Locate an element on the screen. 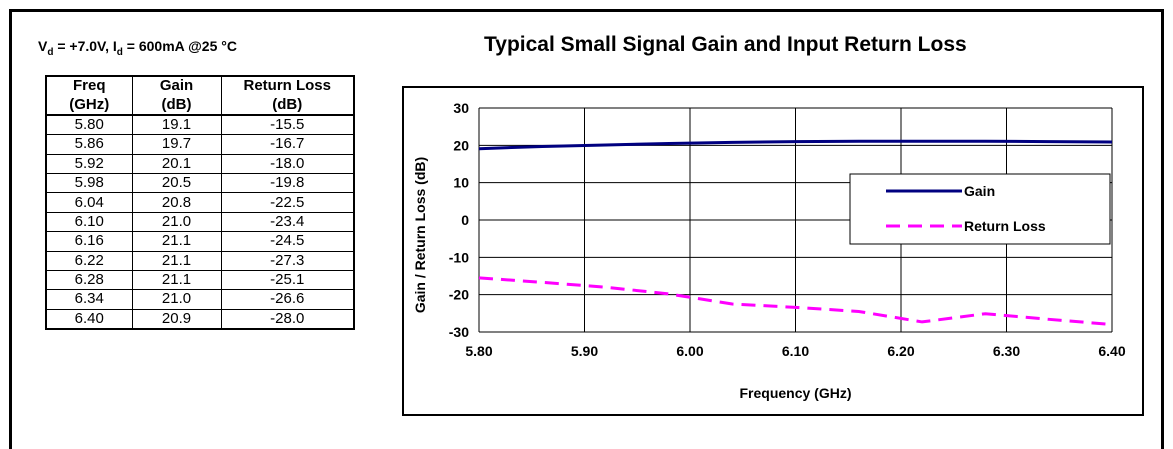  table-cell: -25.1 is located at coordinates (287, 280).